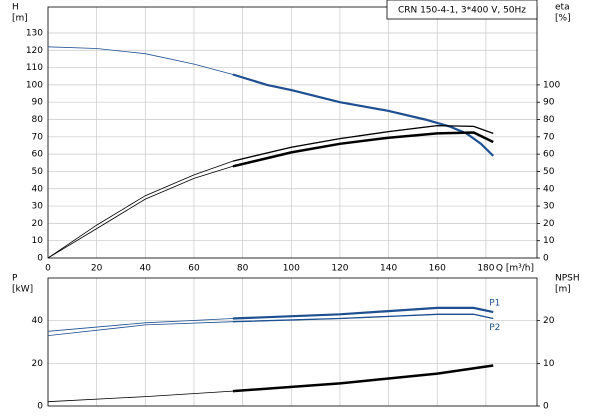 This screenshot has width=593, height=419. Describe the element at coordinates (38, 207) in the screenshot. I see `y-tick-label: 30` at that location.